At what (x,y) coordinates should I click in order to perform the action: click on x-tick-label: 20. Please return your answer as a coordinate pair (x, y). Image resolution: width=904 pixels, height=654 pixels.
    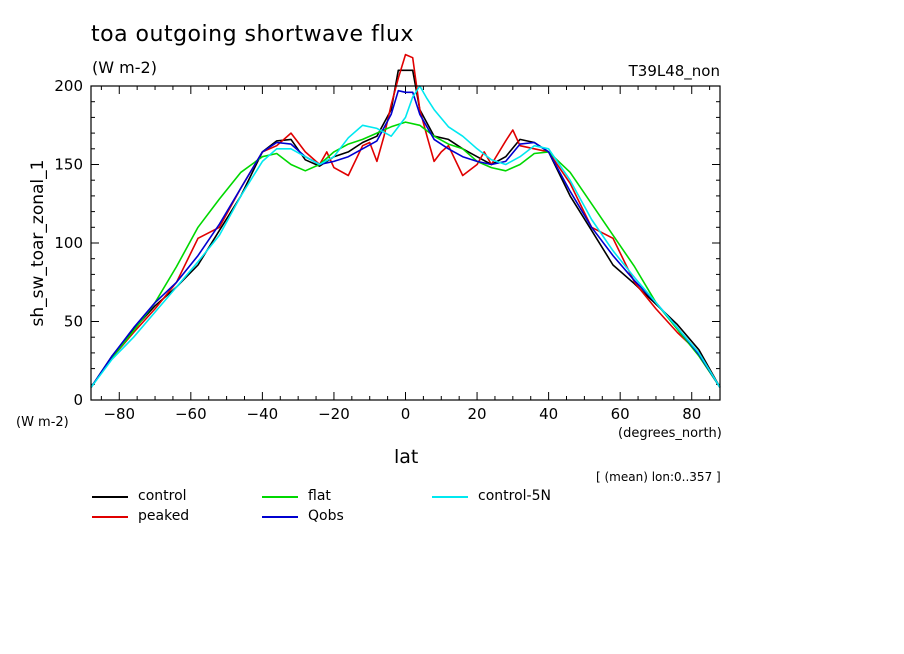
    Looking at the image, I should click on (477, 414).